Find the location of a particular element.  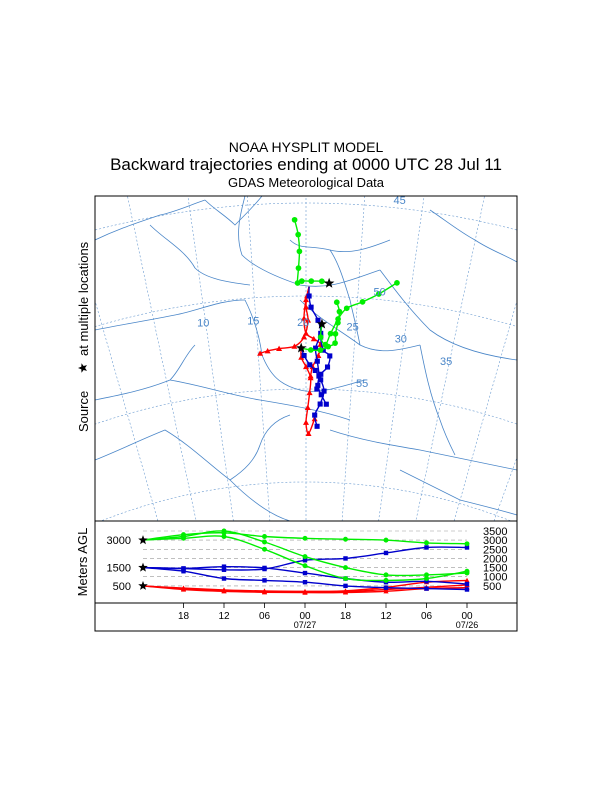

longitude-label: 30 is located at coordinates (401, 340).